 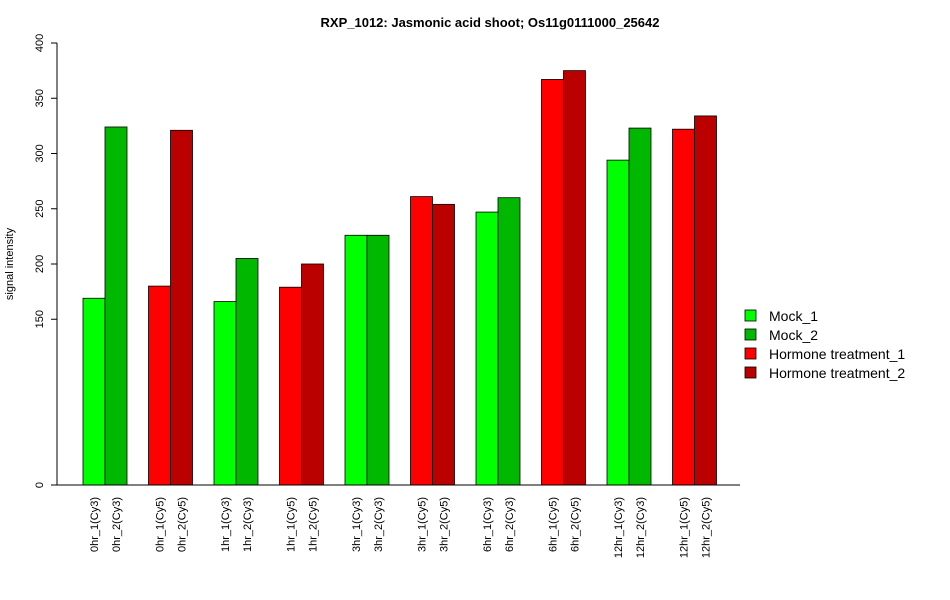 I want to click on y-axis: 0 150 200 250 300 350 400, so click(x=46, y=261).